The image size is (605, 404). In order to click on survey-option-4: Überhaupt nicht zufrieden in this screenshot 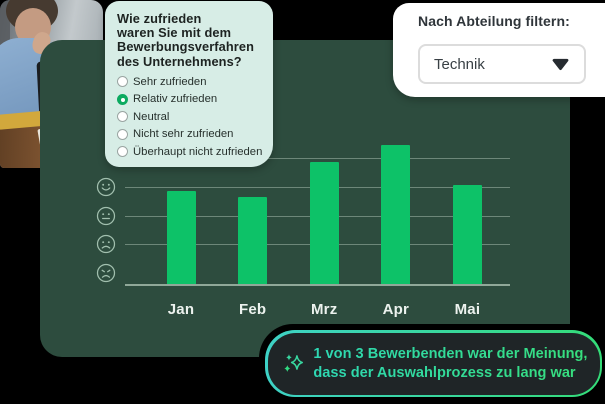, I will do `click(190, 152)`.